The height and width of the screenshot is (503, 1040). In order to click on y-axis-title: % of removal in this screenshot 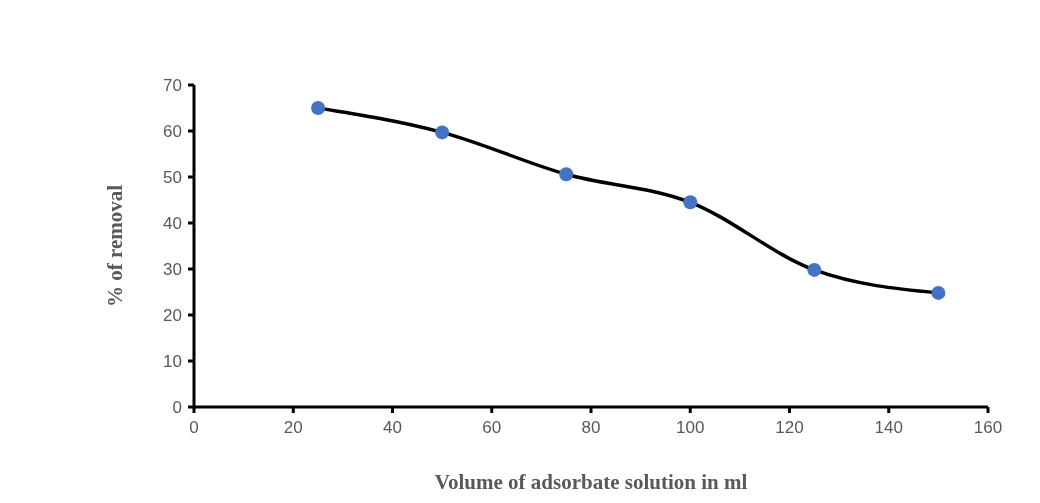, I will do `click(115, 246)`.